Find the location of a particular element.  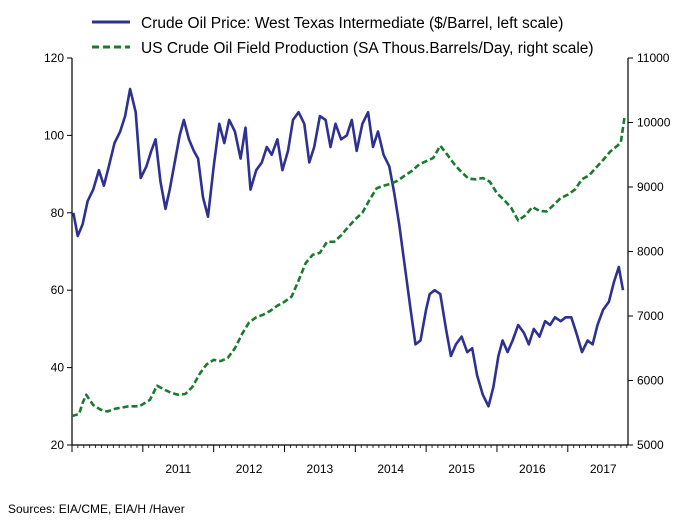

x-axis-tick-label: 2016 is located at coordinates (532, 469).